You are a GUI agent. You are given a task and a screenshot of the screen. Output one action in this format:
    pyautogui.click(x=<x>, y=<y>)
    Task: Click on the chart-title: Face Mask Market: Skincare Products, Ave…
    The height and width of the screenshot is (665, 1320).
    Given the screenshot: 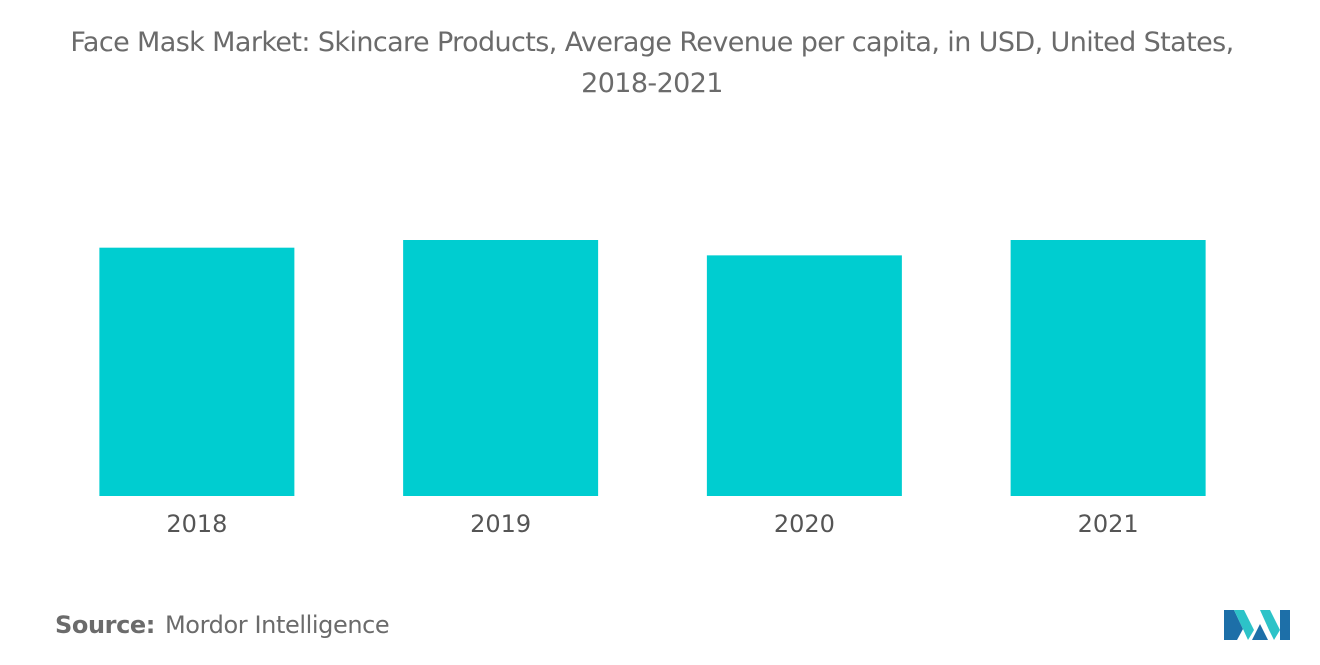 What is the action you would take?
    pyautogui.click(x=652, y=63)
    